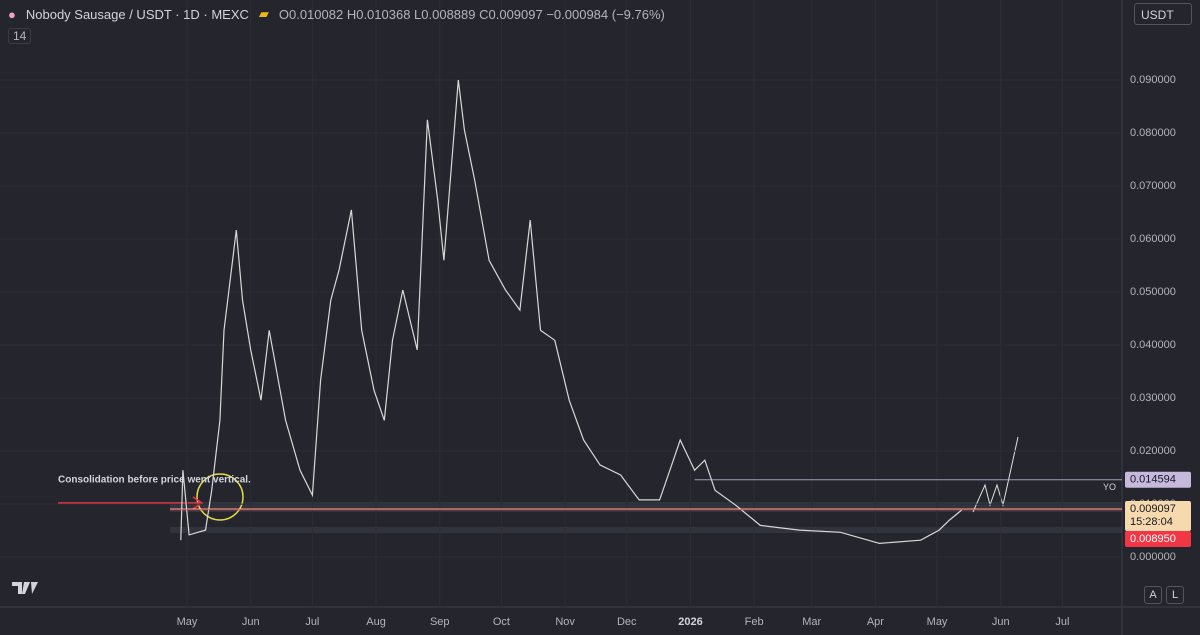  What do you see at coordinates (690, 622) in the screenshot?
I see `x-tick-label: 2026` at bounding box center [690, 622].